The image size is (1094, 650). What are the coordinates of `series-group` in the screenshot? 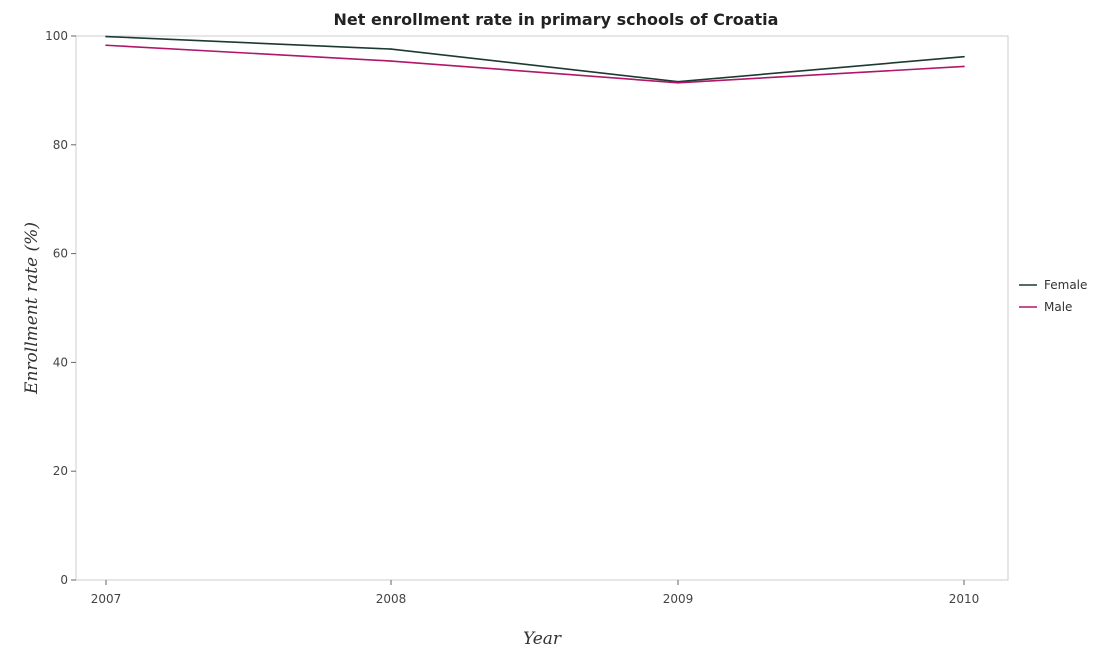 It's located at (535, 59).